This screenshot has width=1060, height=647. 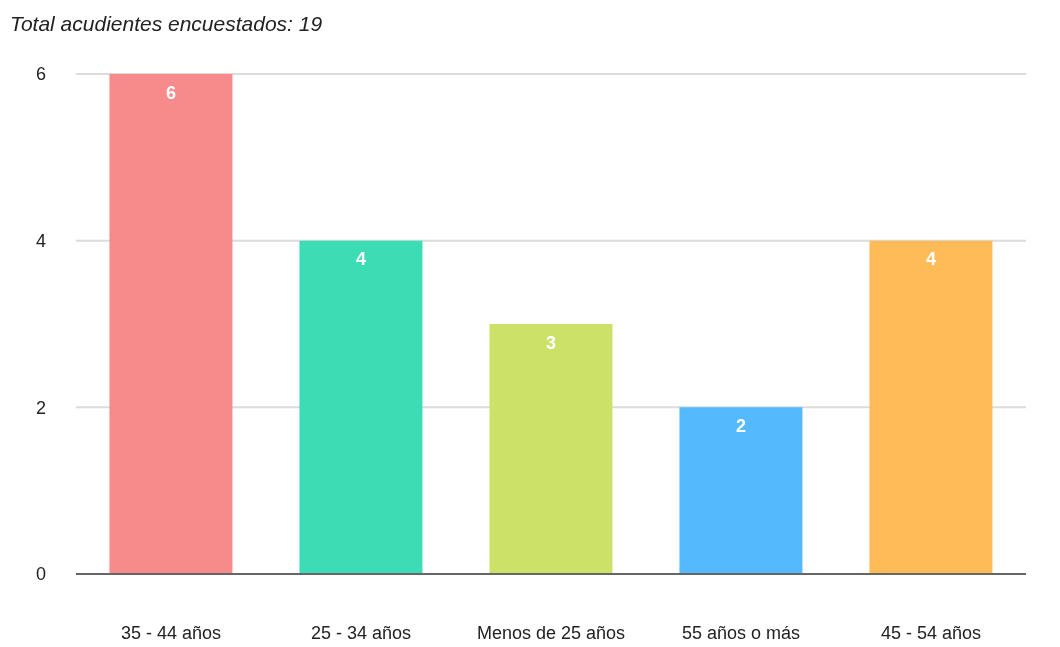 I want to click on x-tick-label: 35 - 44 años, so click(x=171, y=632).